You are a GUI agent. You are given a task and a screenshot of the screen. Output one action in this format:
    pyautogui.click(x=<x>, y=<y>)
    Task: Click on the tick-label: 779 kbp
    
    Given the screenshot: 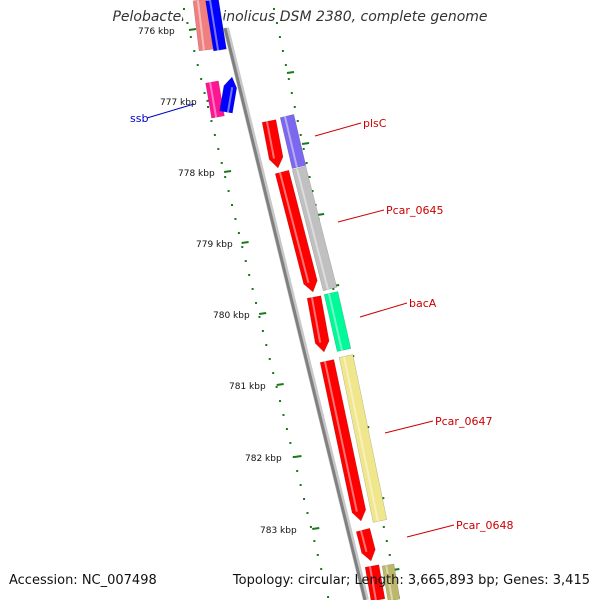 What is the action you would take?
    pyautogui.click(x=214, y=245)
    